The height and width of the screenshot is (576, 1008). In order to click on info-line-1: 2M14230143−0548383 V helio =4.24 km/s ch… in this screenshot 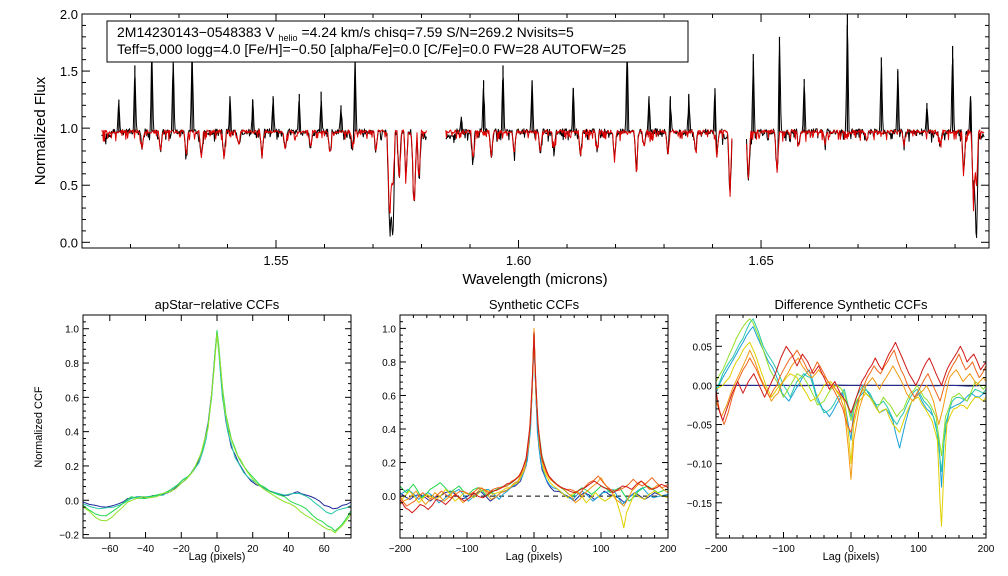, I will do `click(345, 34)`.